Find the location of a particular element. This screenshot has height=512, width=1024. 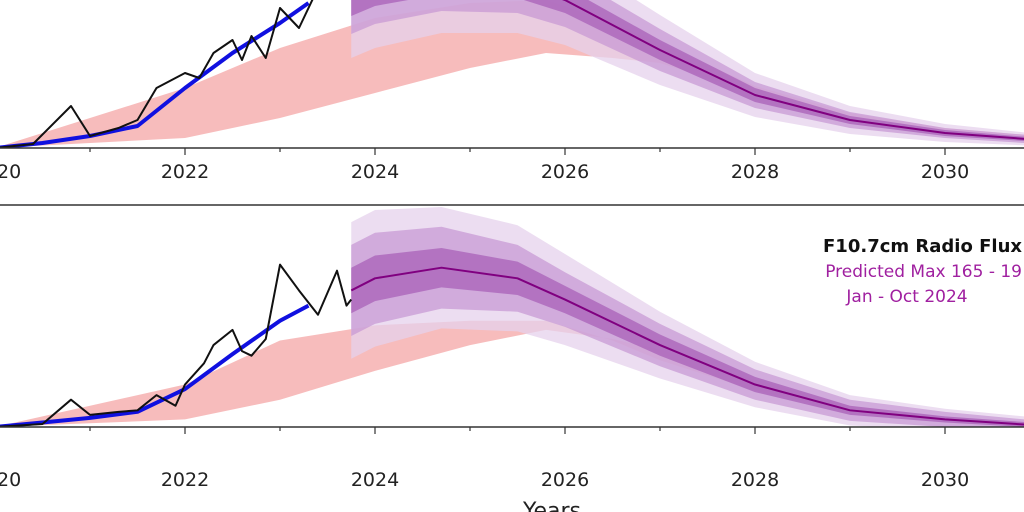

chart-subtitle-date: Jan - Oct 2024 is located at coordinates (906, 297).